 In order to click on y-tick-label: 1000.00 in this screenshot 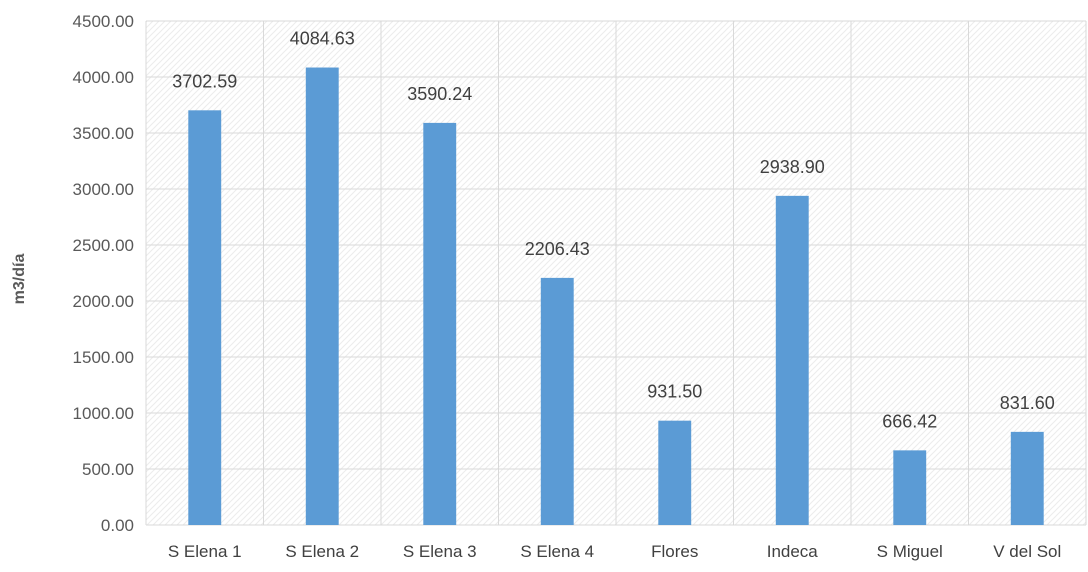, I will do `click(103, 413)`.